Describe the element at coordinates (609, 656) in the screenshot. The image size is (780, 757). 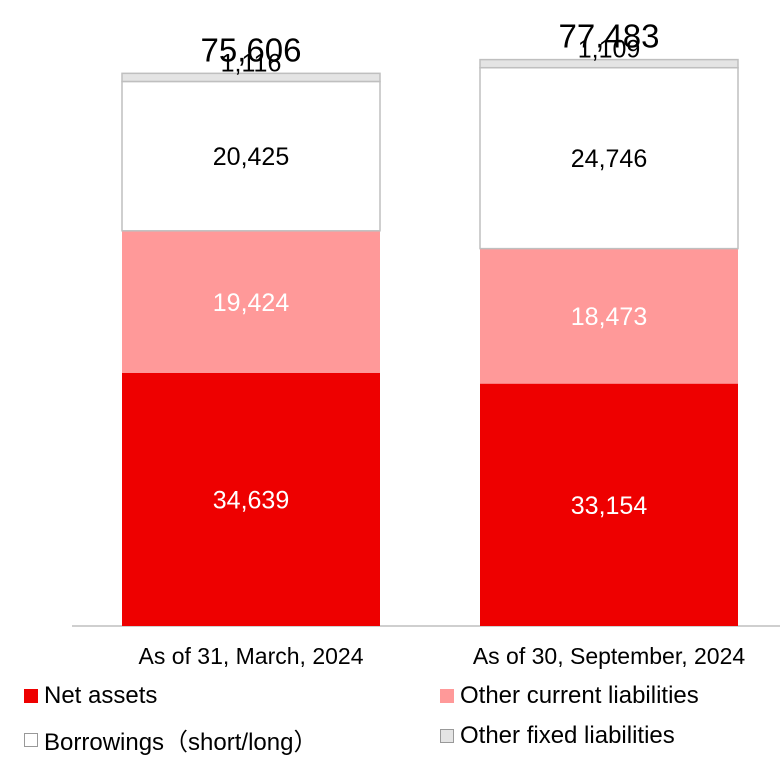
I see `category-label-2: As of 30, September, 2024` at that location.